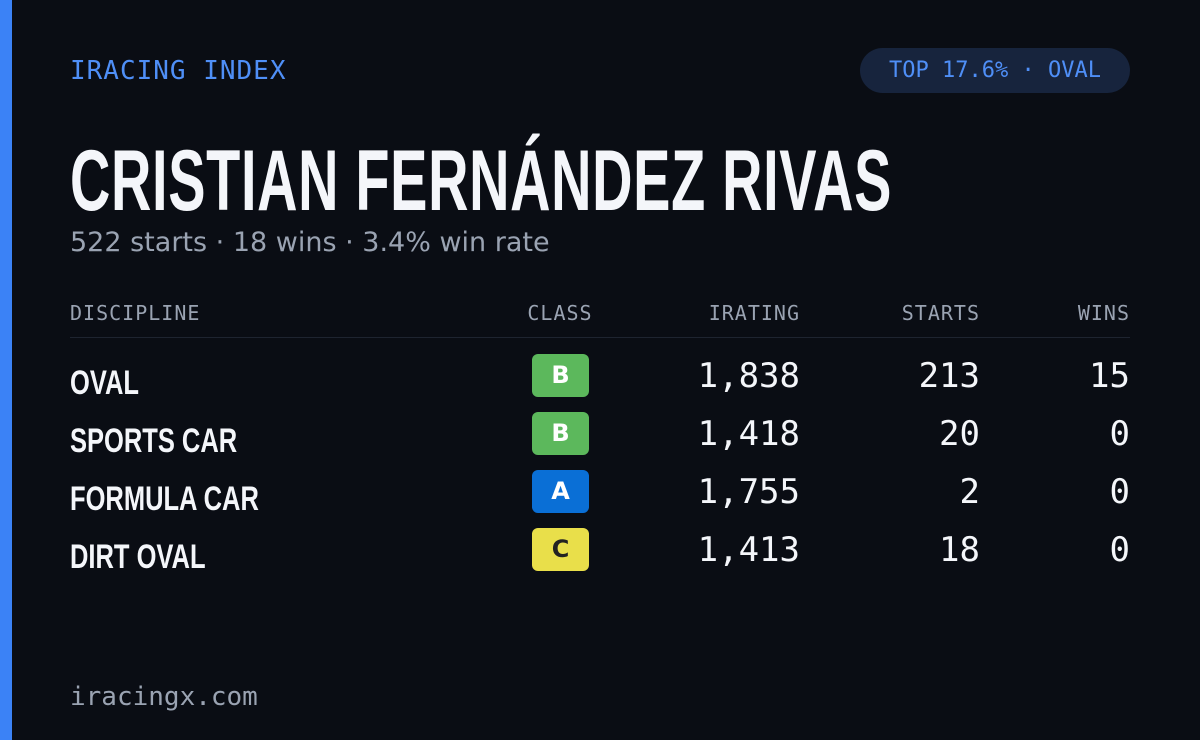 The width and height of the screenshot is (1200, 740). I want to click on class-badge: C, so click(560, 549).